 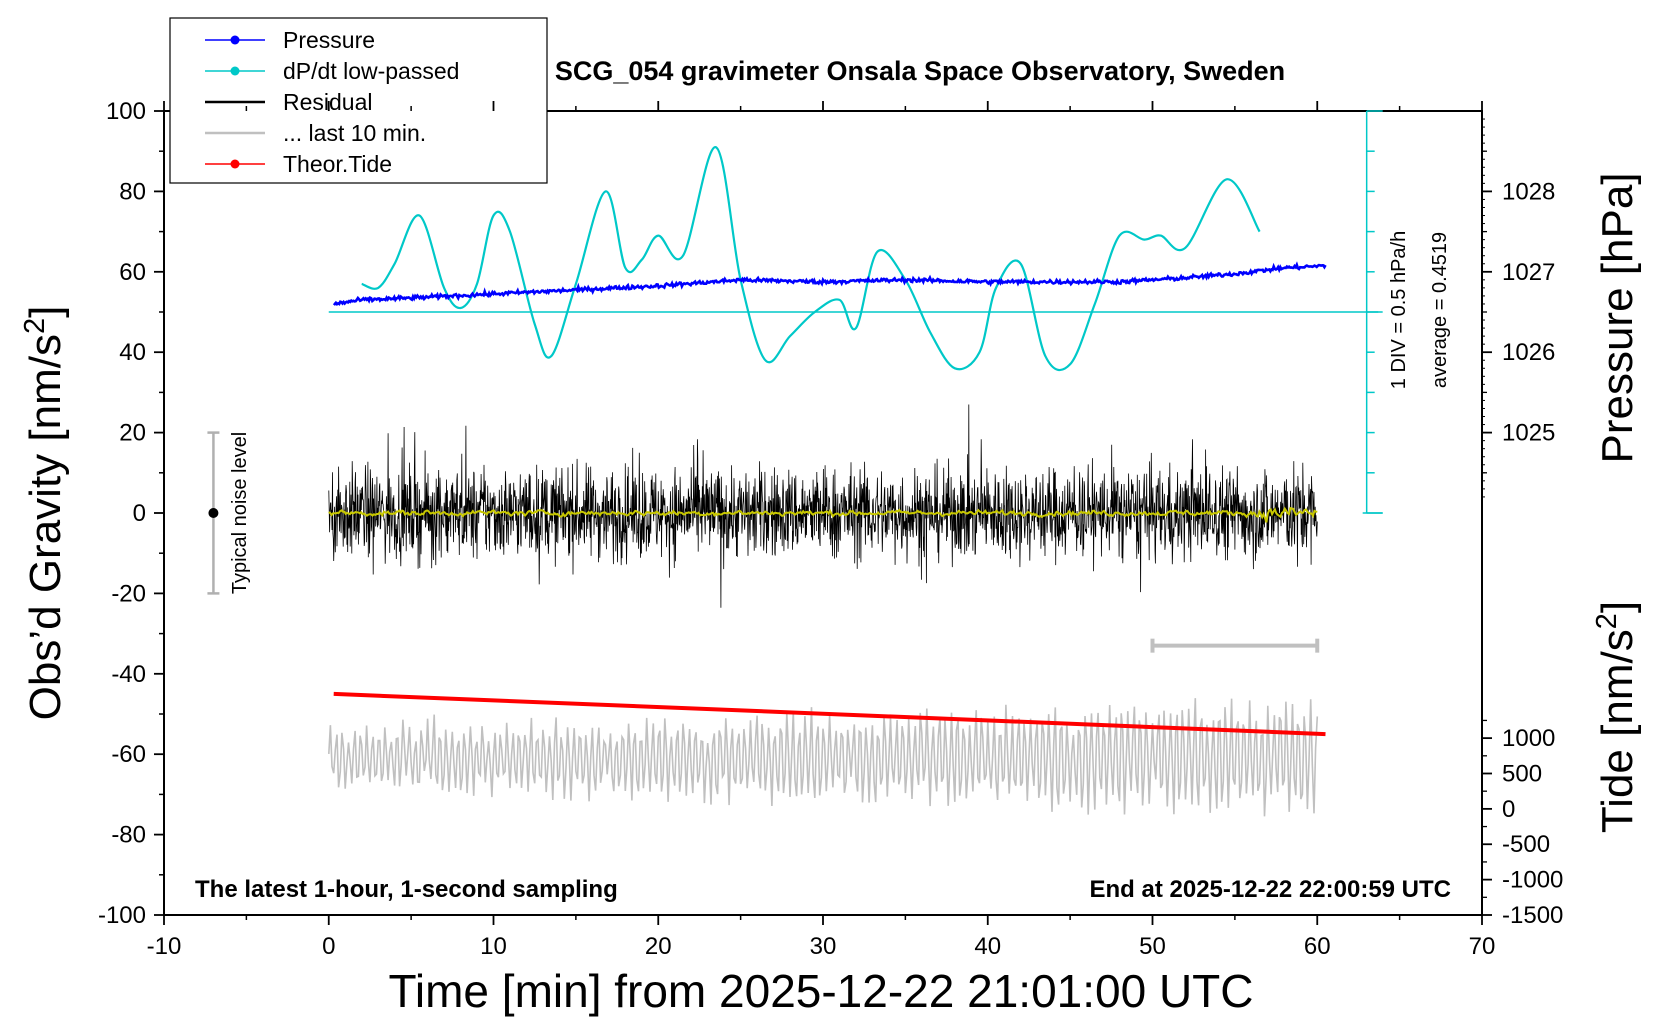 I want to click on x-tick-label: 20, so click(x=658, y=946).